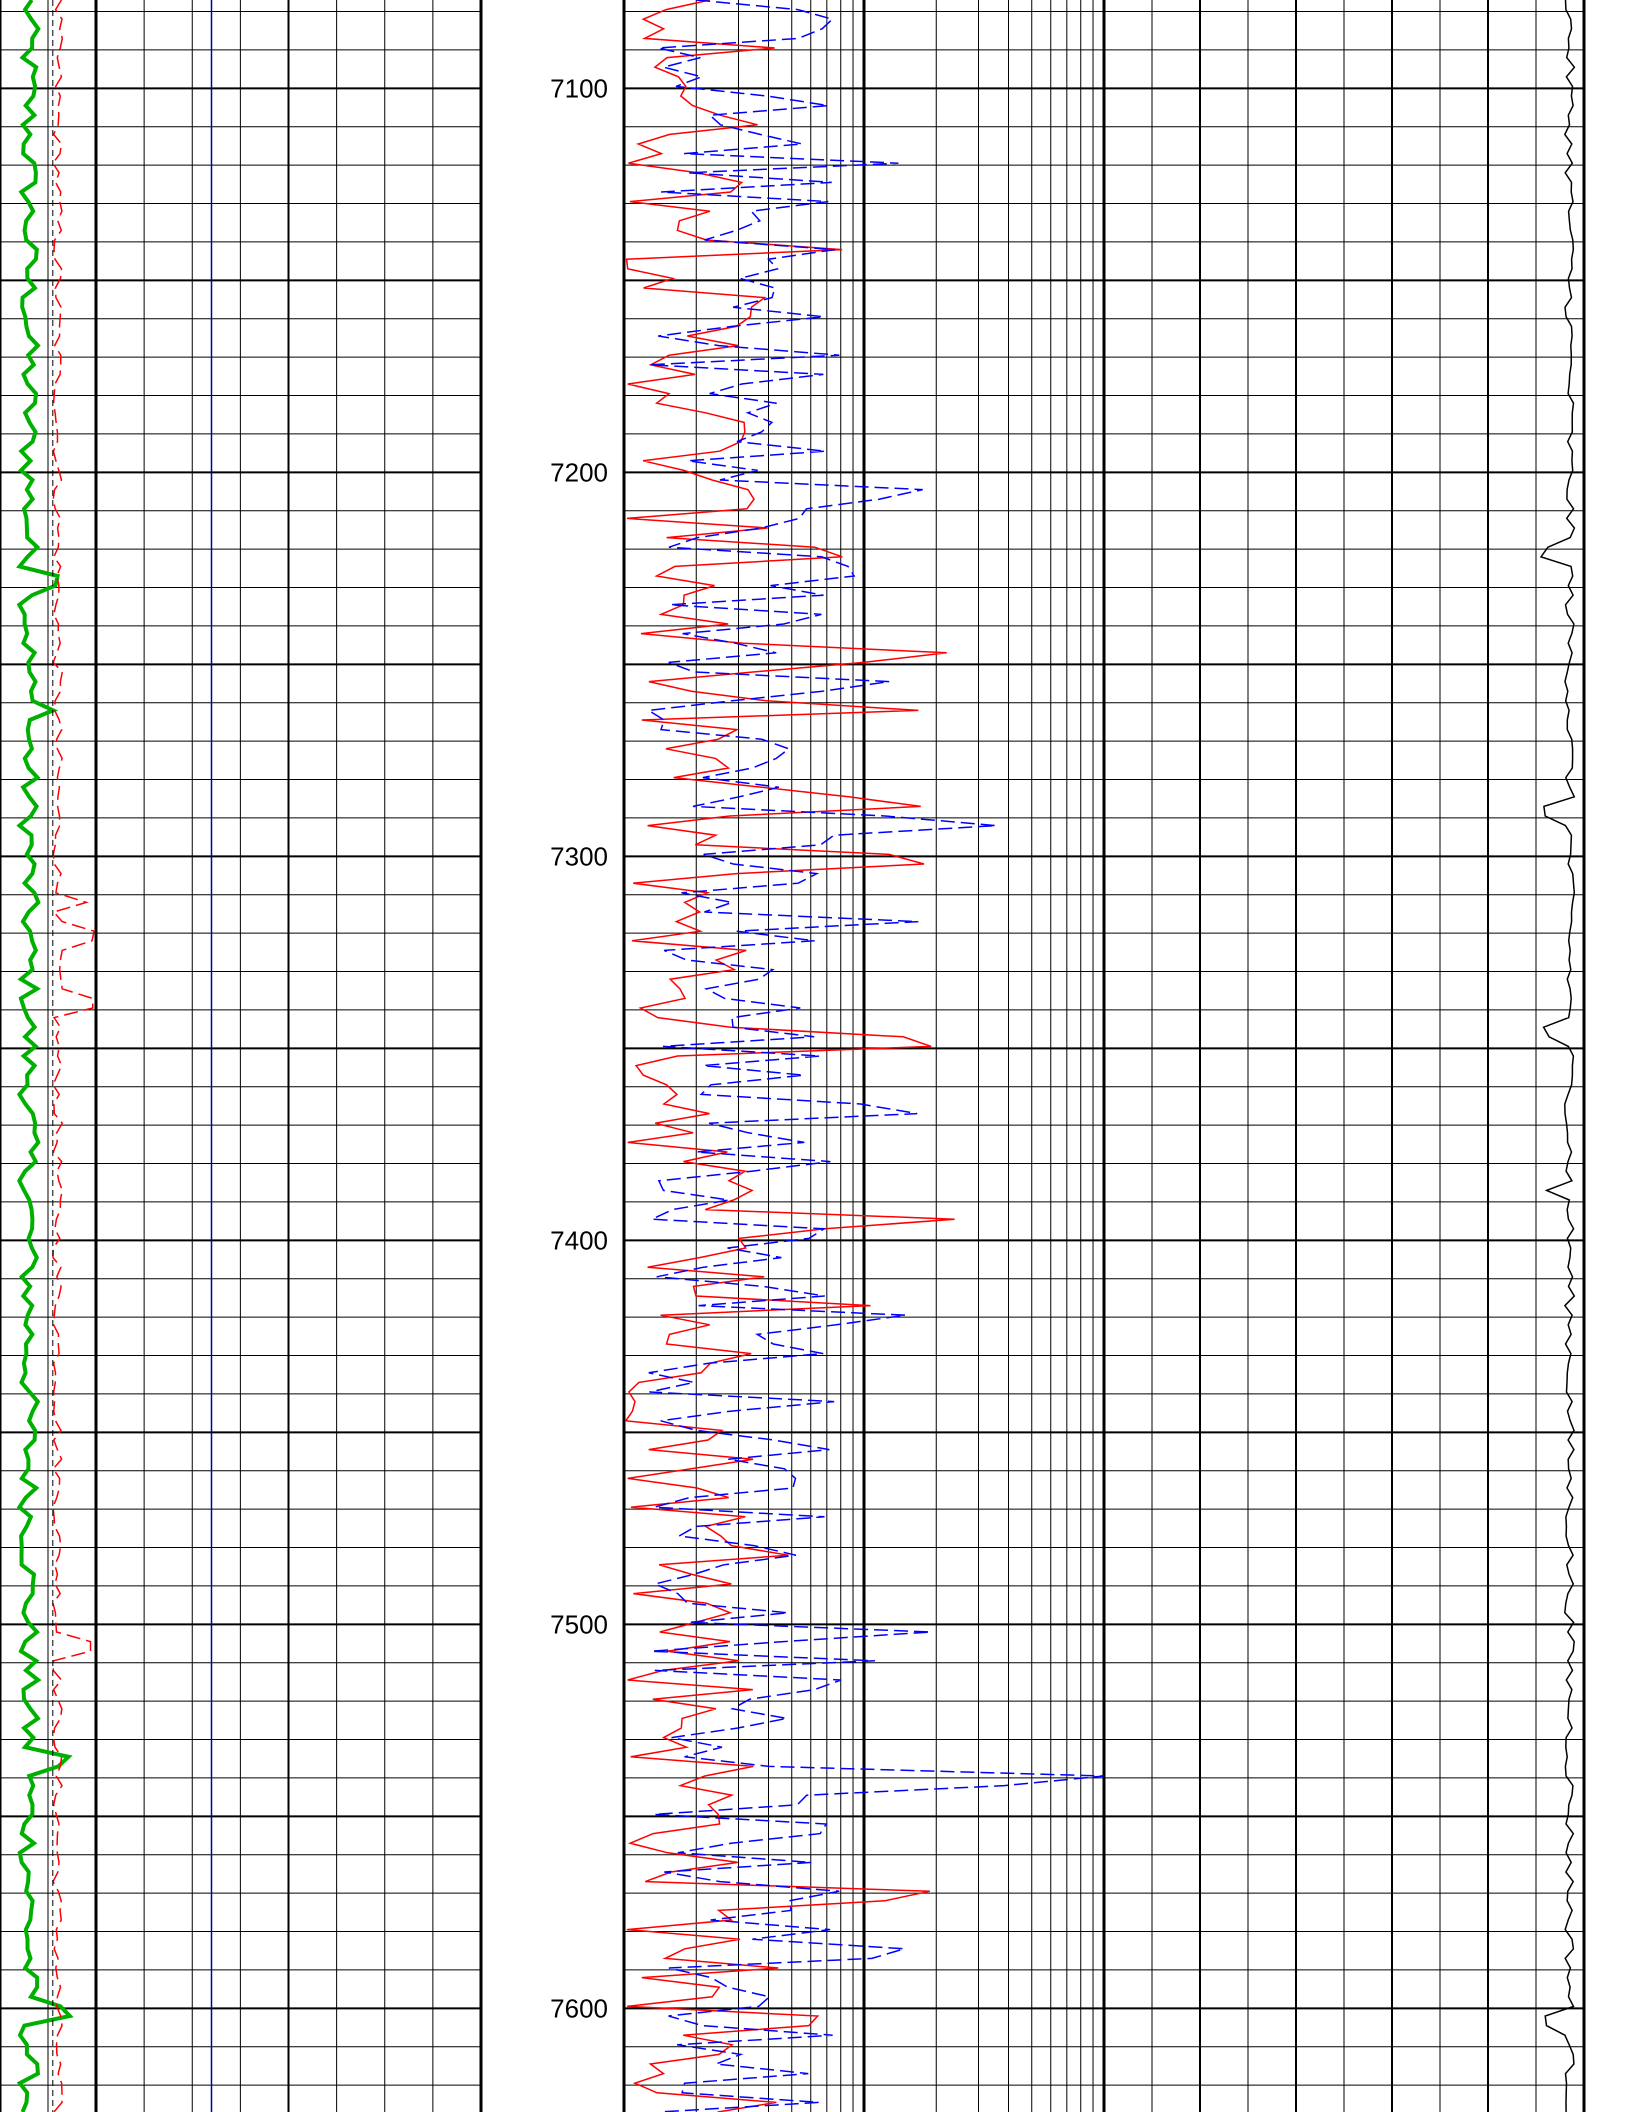  Describe the element at coordinates (579, 472) in the screenshot. I see `depth-label: 7200` at that location.